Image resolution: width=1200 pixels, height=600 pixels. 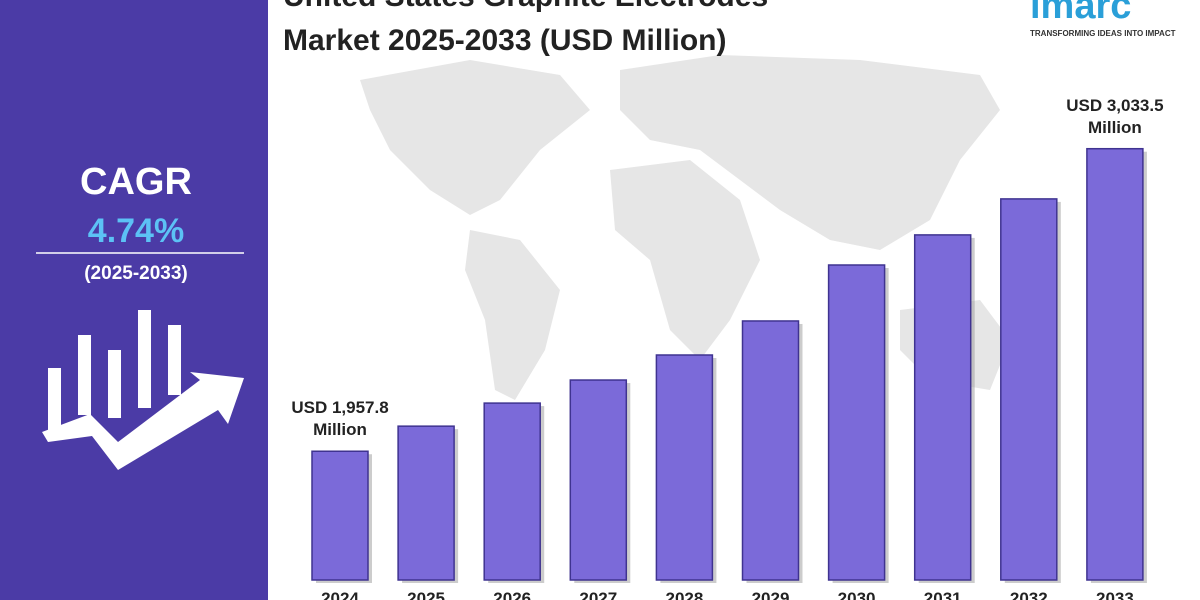 I want to click on chart-title-line: United States Graphite Electrodes, so click(x=525, y=6).